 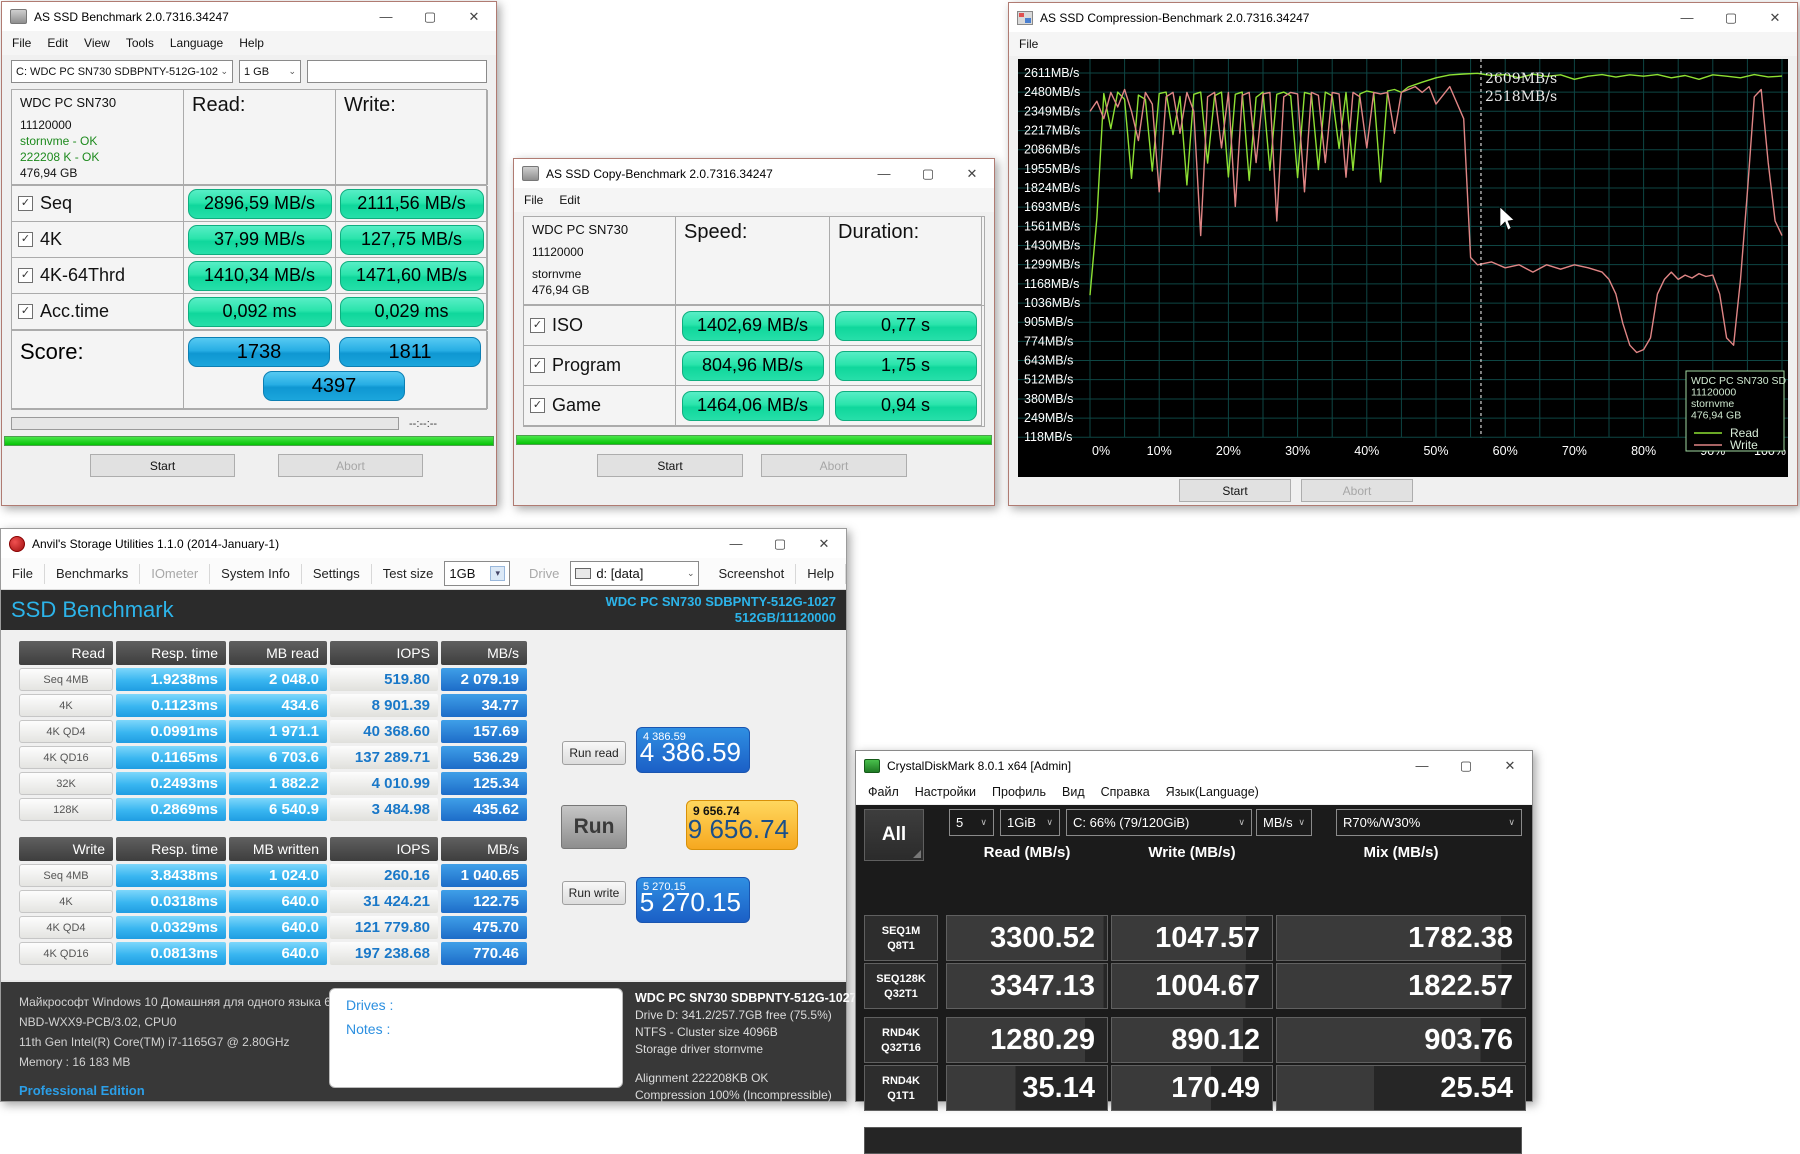 I want to click on svg-text: 40%, so click(x=1366, y=451).